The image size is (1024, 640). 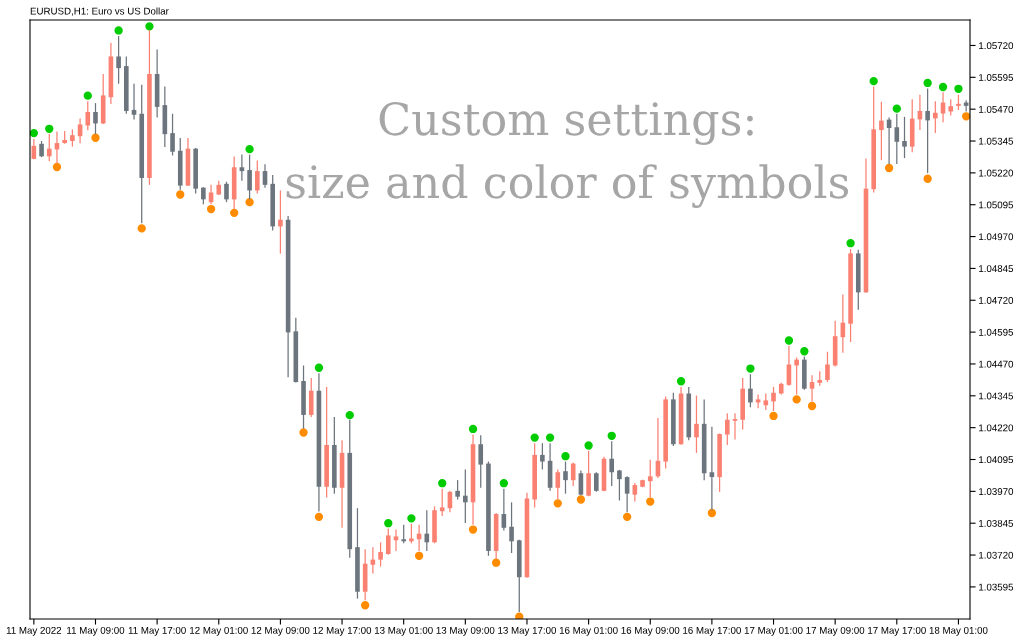 I want to click on y-tick-label: 1.04470, so click(x=996, y=364).